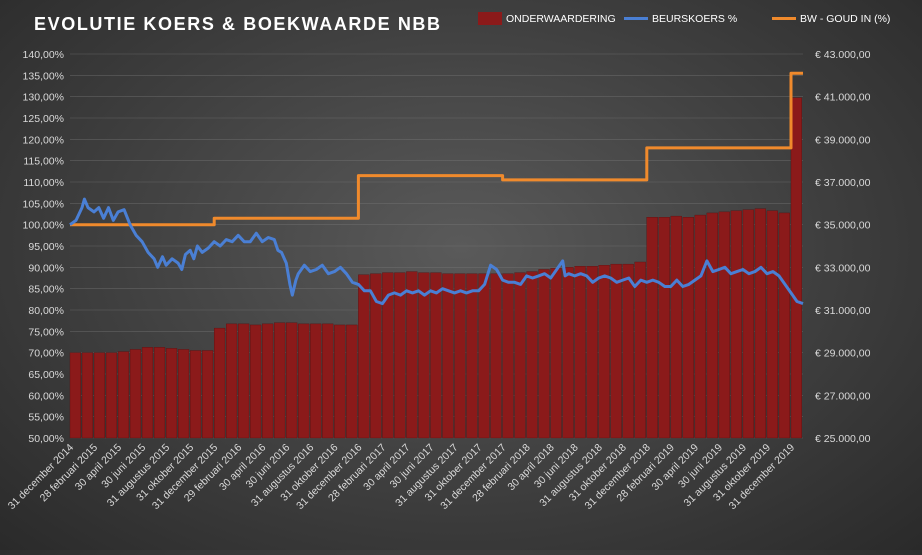 The width and height of the screenshot is (922, 555). Describe the element at coordinates (43, 162) in the screenshot. I see `y-left-tick-label: 115,00%` at that location.